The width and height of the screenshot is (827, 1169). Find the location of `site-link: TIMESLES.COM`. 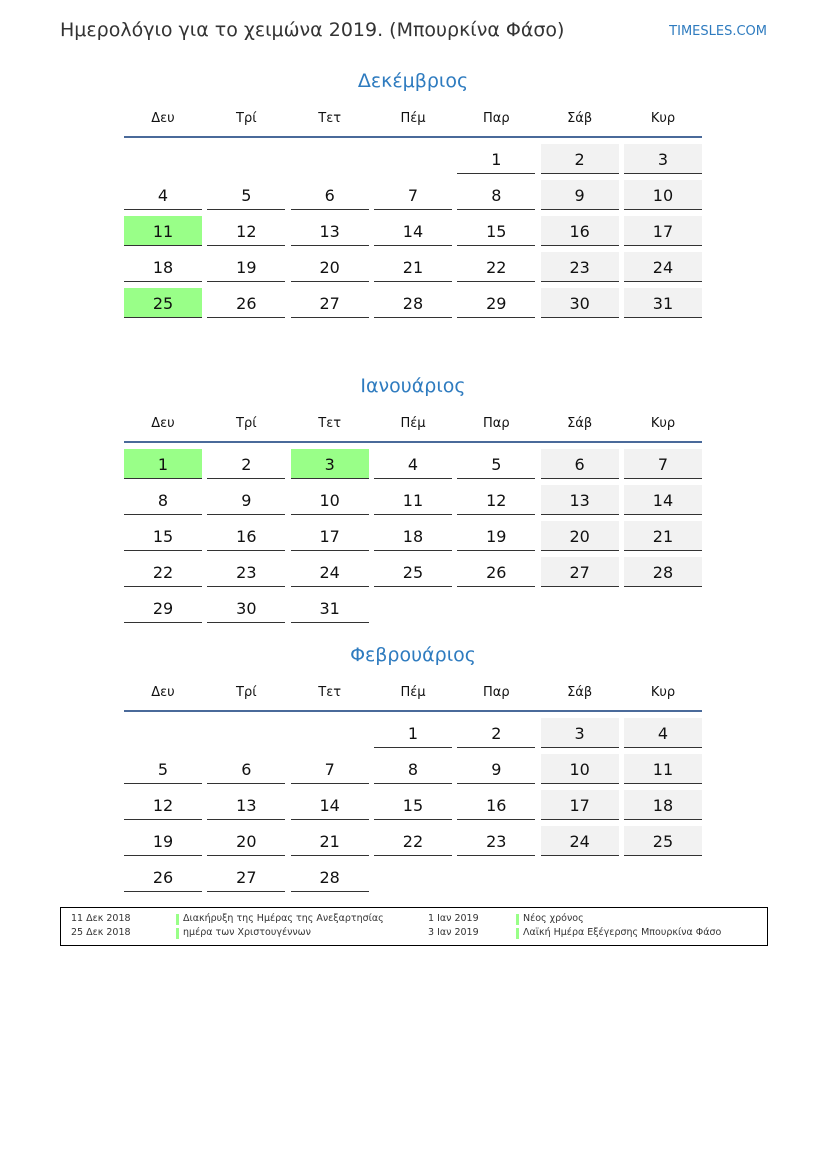

site-link: TIMESLES.COM is located at coordinates (718, 31).